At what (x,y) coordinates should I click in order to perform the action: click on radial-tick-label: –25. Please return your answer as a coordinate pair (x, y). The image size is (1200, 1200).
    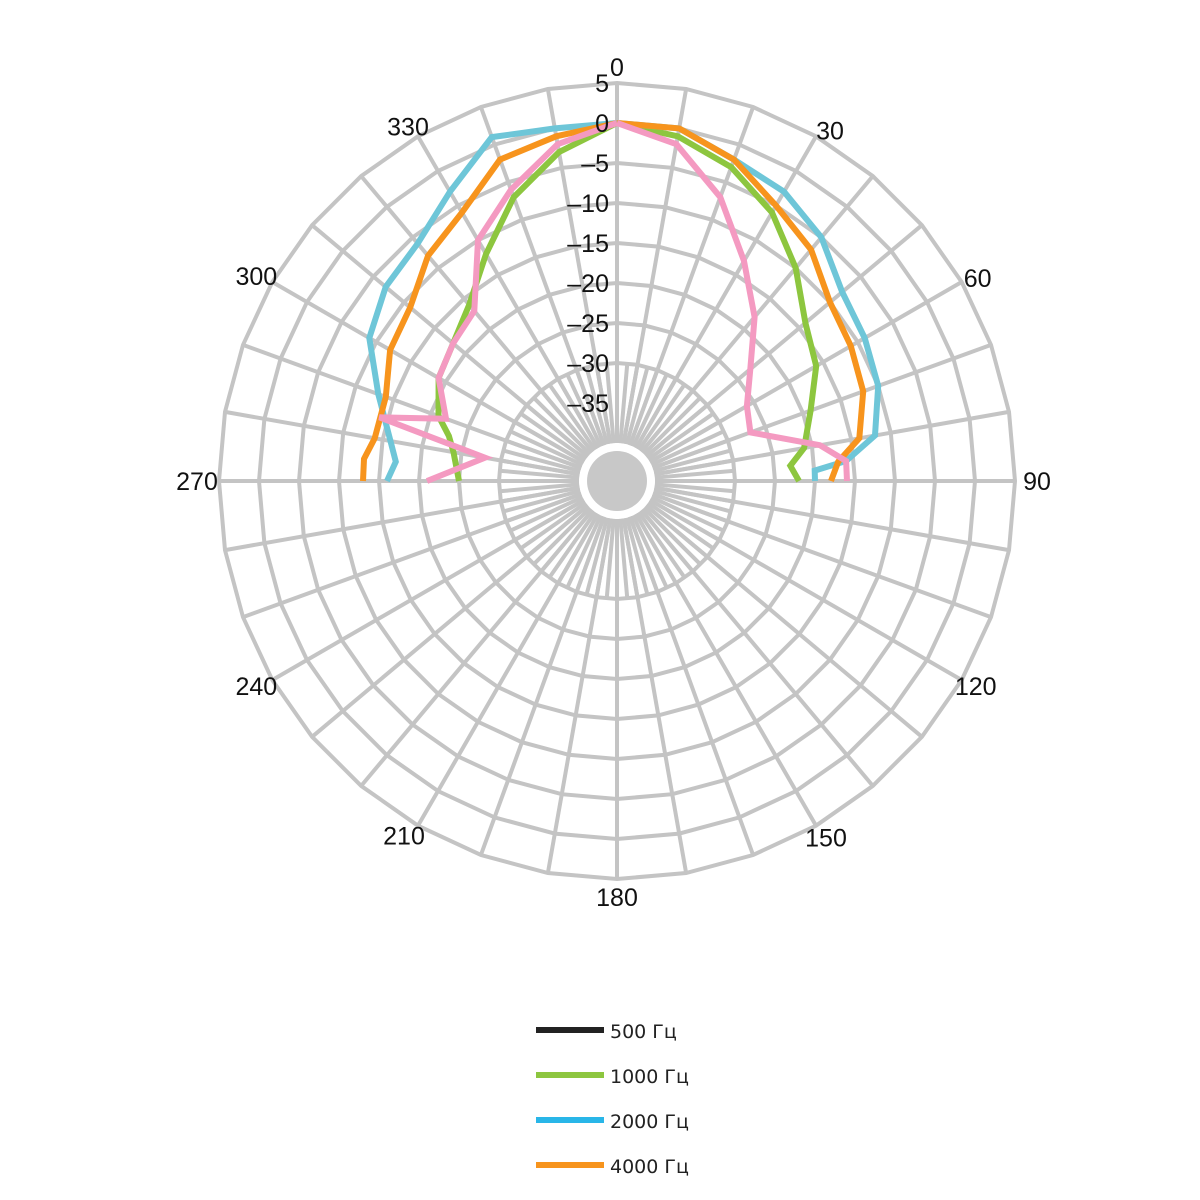
    Looking at the image, I should click on (588, 324).